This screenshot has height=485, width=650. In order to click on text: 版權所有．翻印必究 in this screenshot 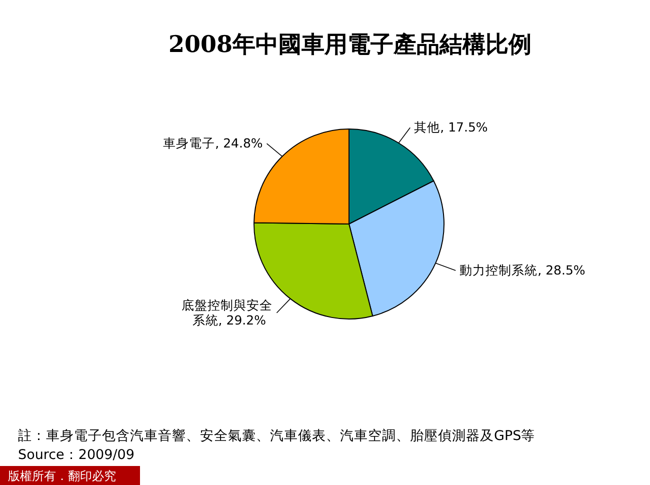, I will do `click(62, 476)`.